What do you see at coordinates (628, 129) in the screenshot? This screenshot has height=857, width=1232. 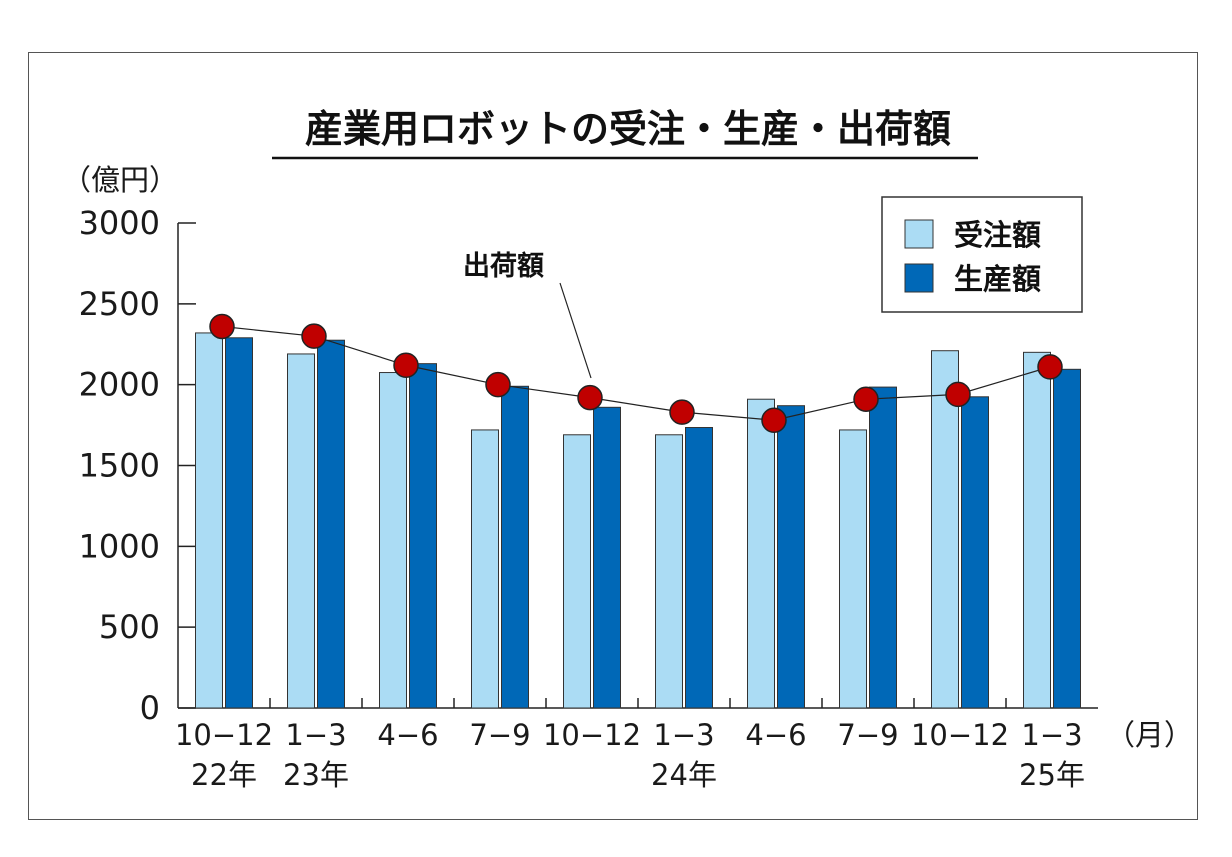 I see `chart-title: 産業用ロボットの受注・生産・出荷額` at bounding box center [628, 129].